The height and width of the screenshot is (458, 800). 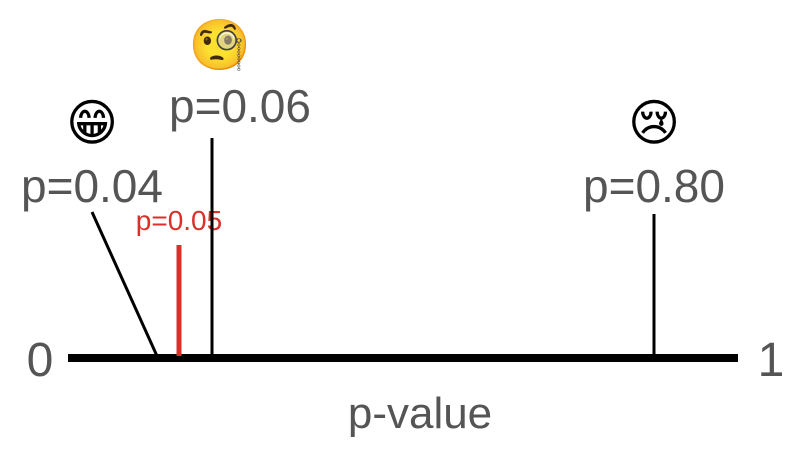 What do you see at coordinates (40, 360) in the screenshot?
I see `axis-min-label: 0` at bounding box center [40, 360].